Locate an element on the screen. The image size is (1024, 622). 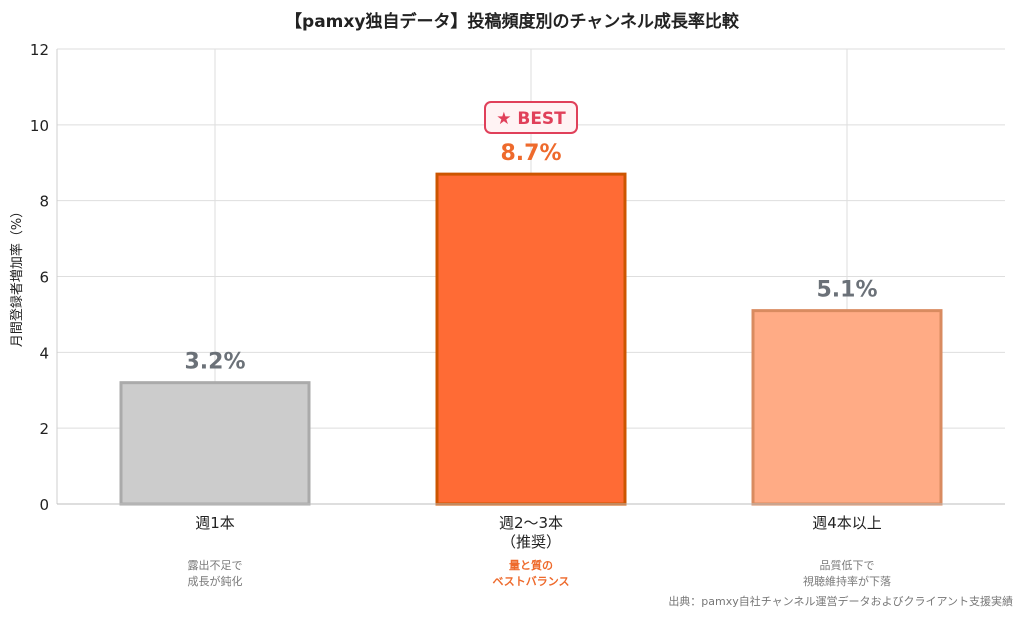
category-note: ベストバランス is located at coordinates (531, 581).